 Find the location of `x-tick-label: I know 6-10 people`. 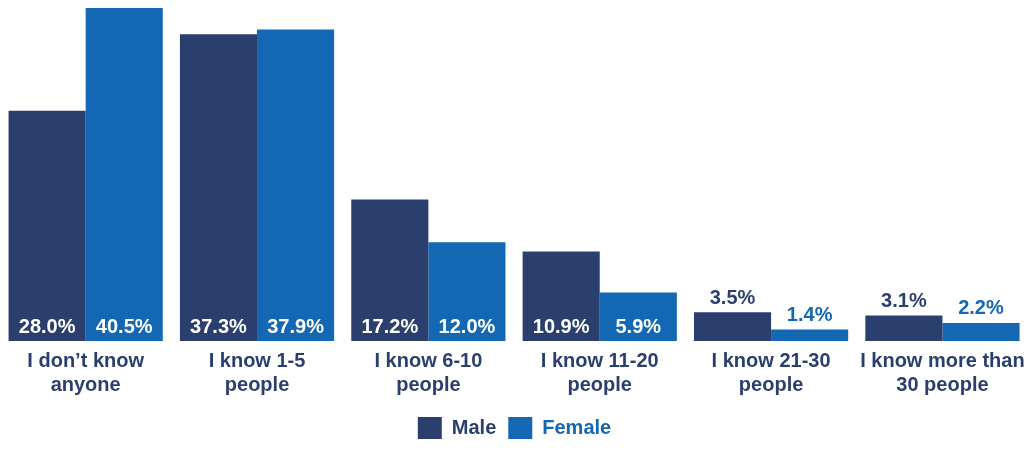

x-tick-label: I know 6-10 people is located at coordinates (428, 371).